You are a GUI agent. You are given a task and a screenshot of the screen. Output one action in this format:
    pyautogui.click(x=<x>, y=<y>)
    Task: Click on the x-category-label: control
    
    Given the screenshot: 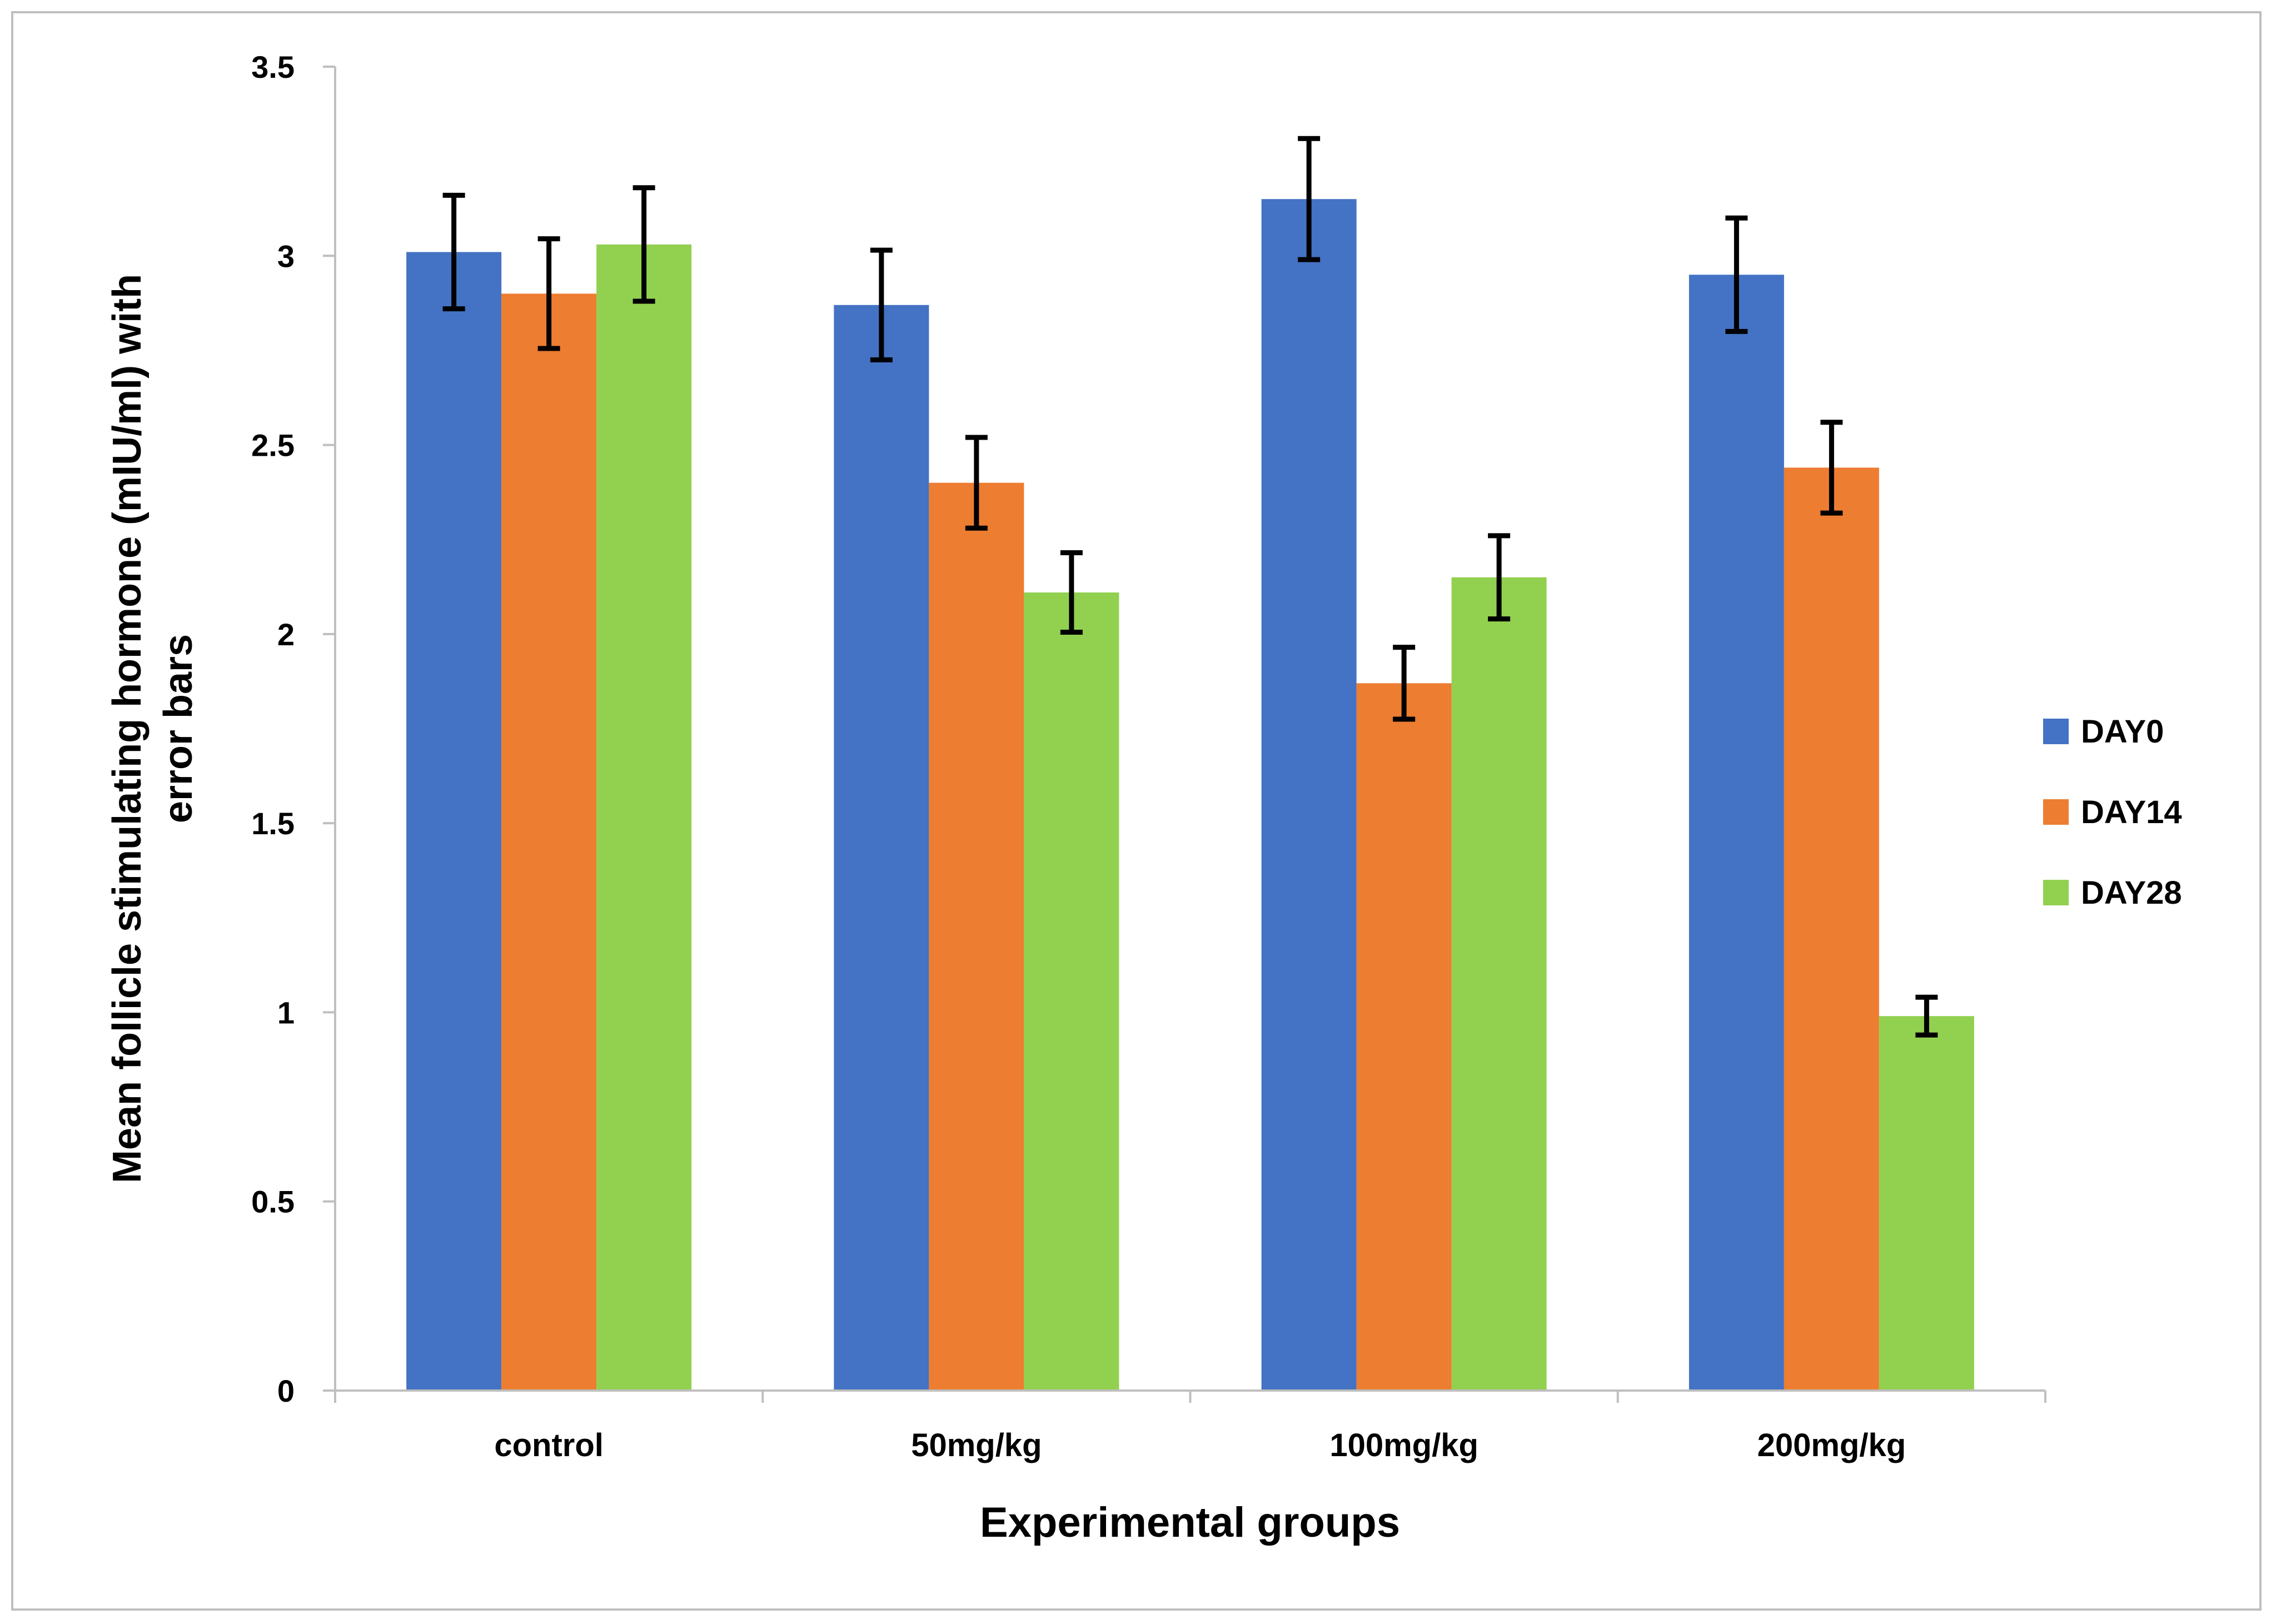 What is the action you would take?
    pyautogui.click(x=549, y=1445)
    